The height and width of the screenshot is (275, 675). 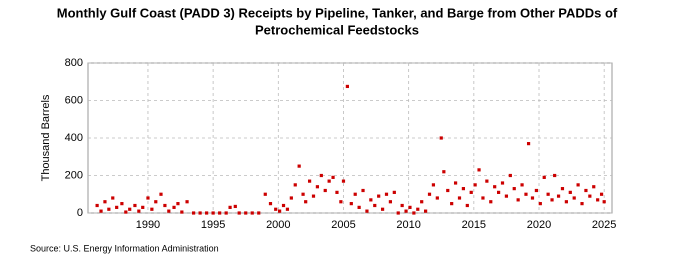 What do you see at coordinates (604, 225) in the screenshot?
I see `x-tick-label: 2025` at bounding box center [604, 225].